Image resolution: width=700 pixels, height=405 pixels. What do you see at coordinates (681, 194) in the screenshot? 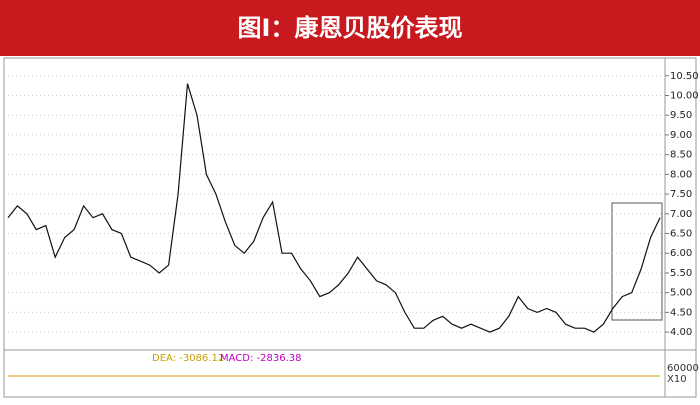
I see `y-tick-label: 7.50` at bounding box center [681, 194].